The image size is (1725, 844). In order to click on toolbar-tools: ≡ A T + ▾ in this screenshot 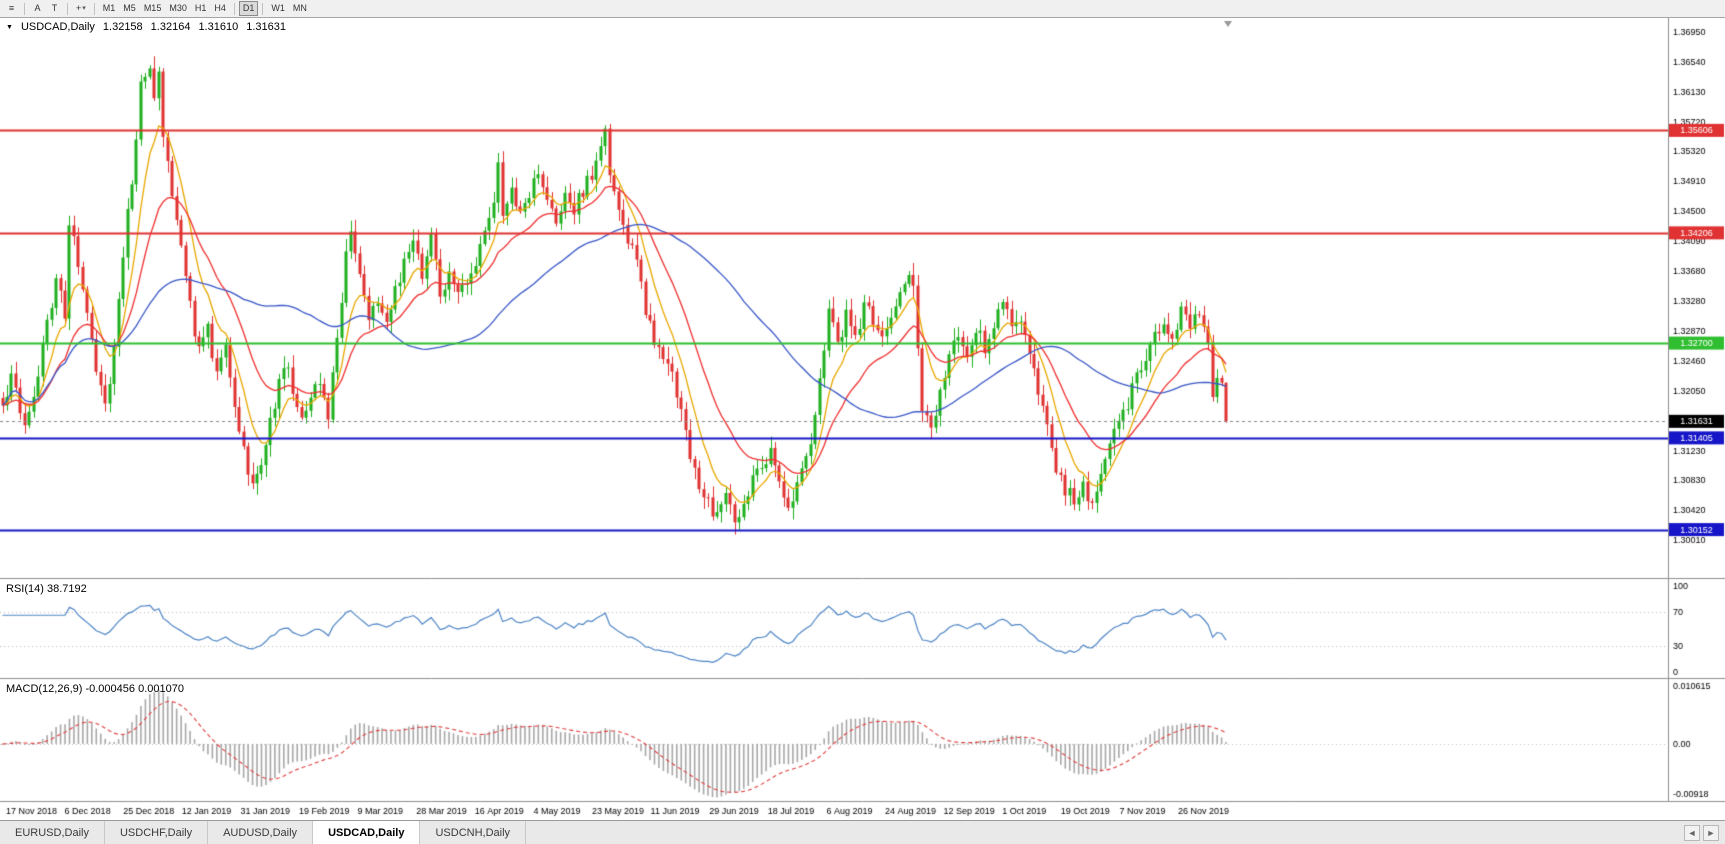, I will do `click(51, 8)`.